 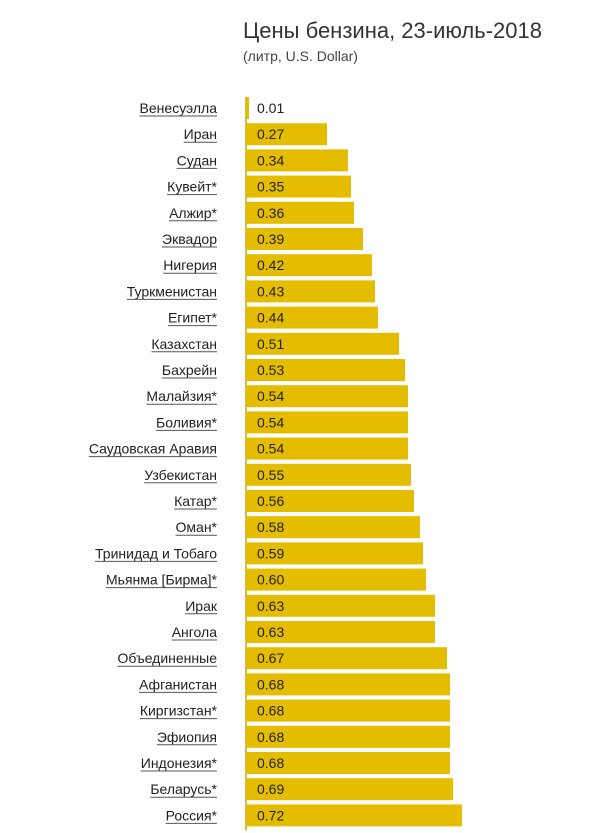 I want to click on category-label: Алжир*, so click(x=193, y=213).